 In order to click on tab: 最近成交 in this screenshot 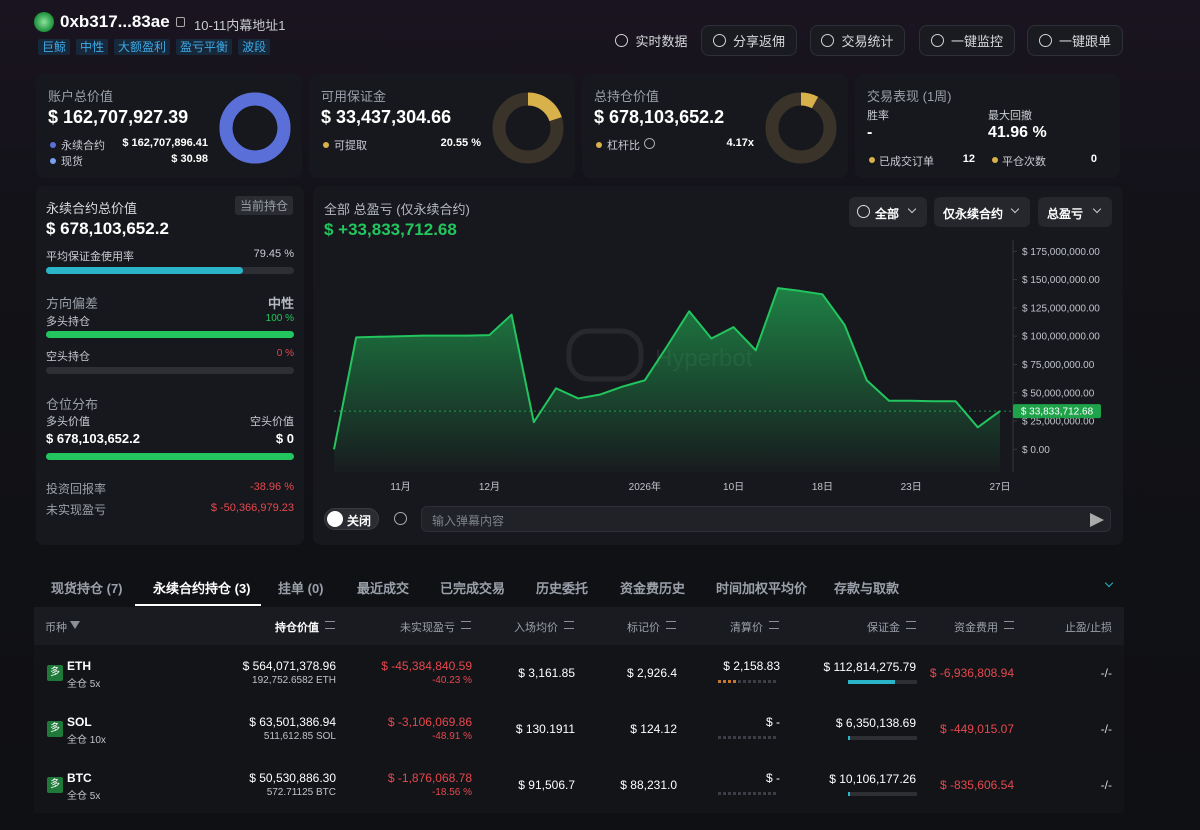, I will do `click(383, 588)`.